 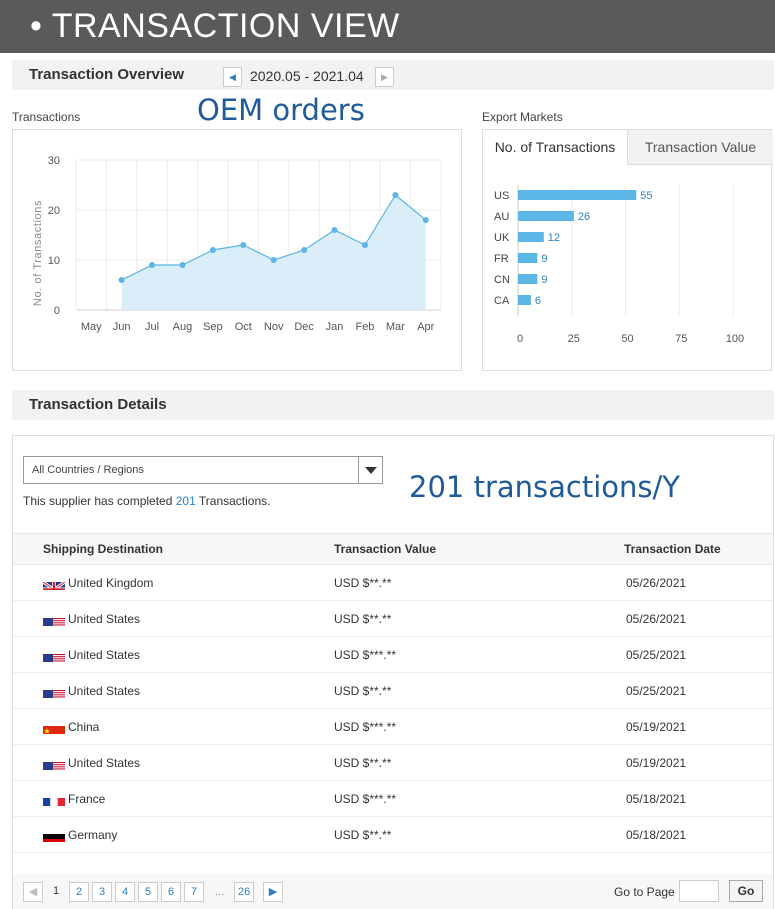 What do you see at coordinates (393, 655) in the screenshot?
I see `table-row: United States USD $***.** 05/25/2021` at bounding box center [393, 655].